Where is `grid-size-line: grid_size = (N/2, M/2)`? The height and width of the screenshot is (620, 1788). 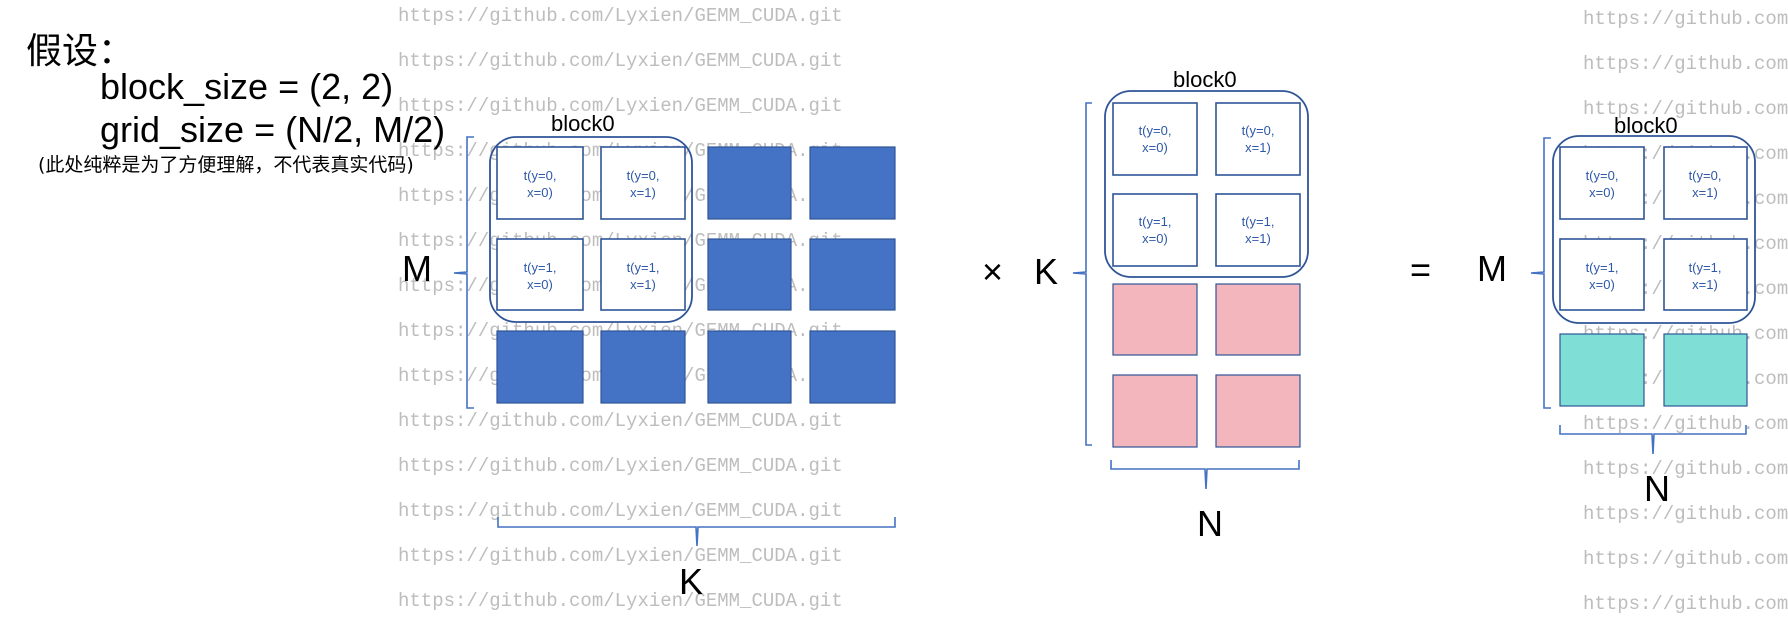
grid-size-line: grid_size = (N/2, M/2) is located at coordinates (273, 129).